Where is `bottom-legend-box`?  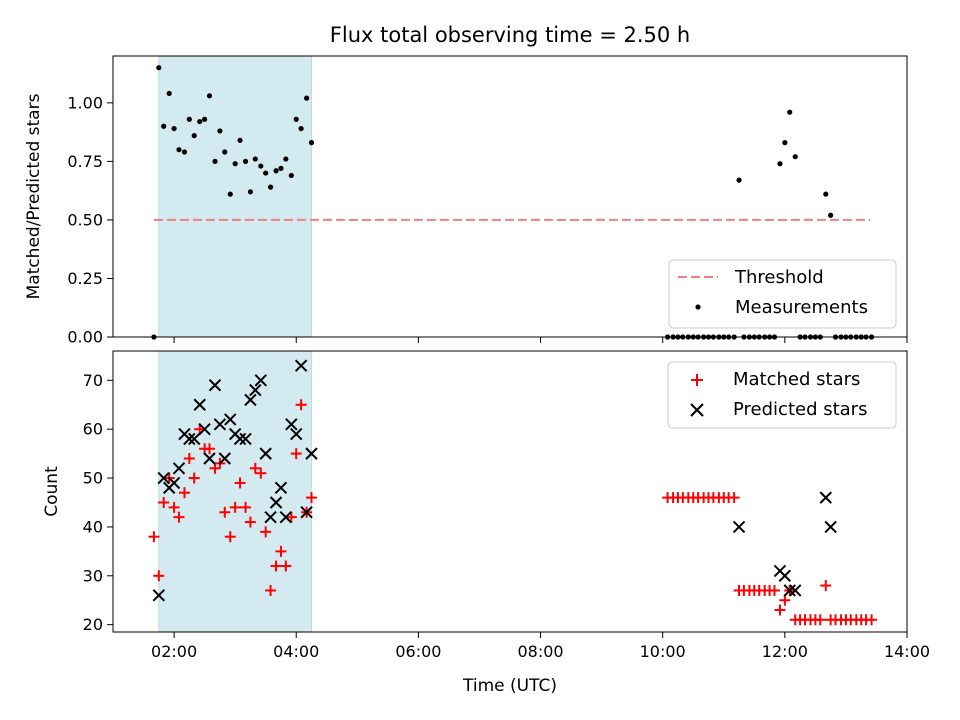
bottom-legend-box is located at coordinates (782, 395).